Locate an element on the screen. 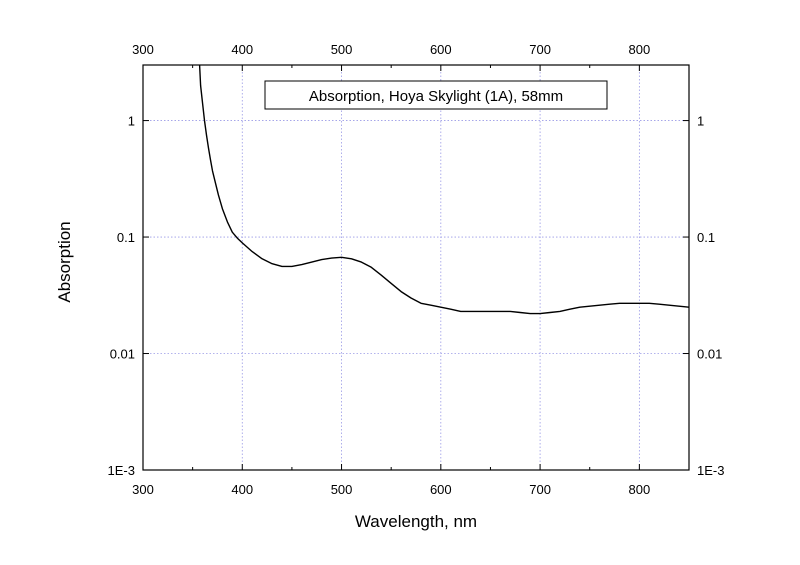  y-tick-label-right: 0.1 is located at coordinates (706, 237).